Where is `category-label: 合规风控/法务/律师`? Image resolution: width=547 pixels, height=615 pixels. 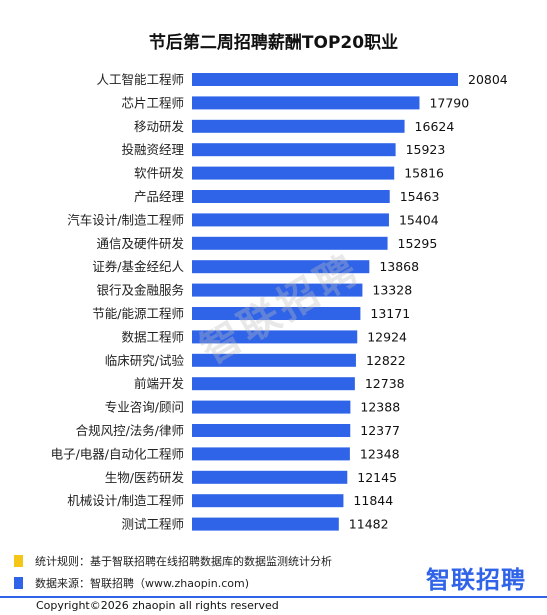
category-label: 合规风控/法务/律师 is located at coordinates (130, 430).